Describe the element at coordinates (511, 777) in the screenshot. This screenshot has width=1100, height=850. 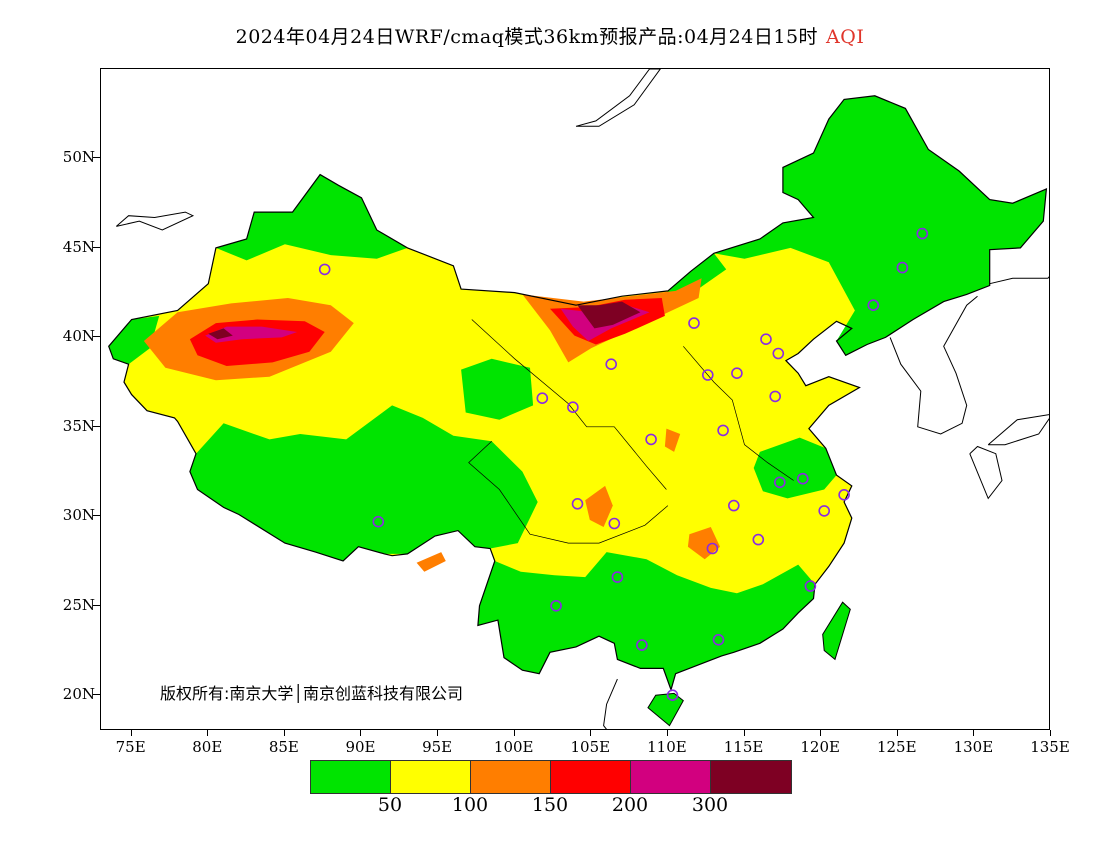
I see `legend-swatch-unhealthy-sensitive` at that location.